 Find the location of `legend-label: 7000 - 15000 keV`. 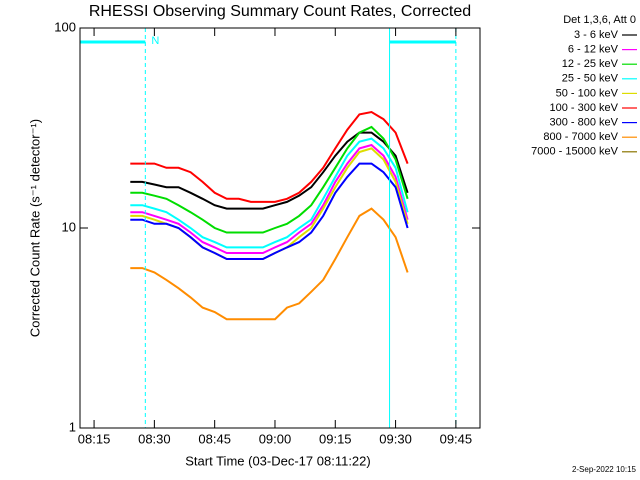

legend-label: 7000 - 15000 keV is located at coordinates (575, 152).